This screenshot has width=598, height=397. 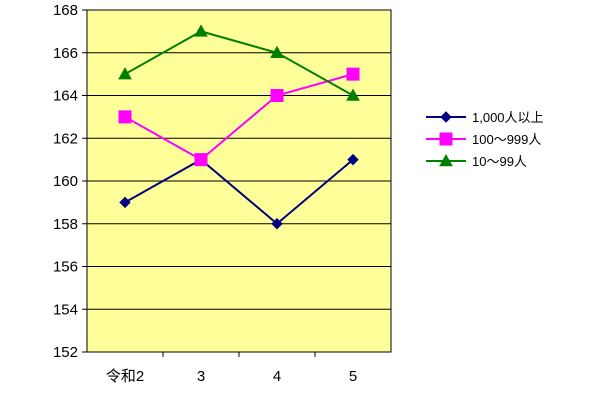 I want to click on legend-label: 100〜999人, so click(x=506, y=139).